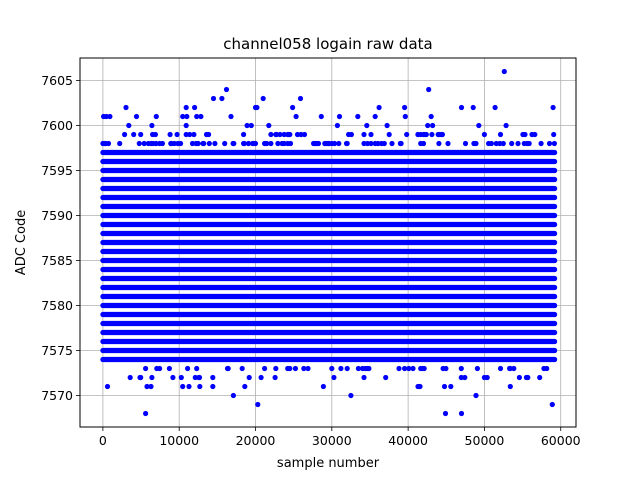  Describe the element at coordinates (561, 440) in the screenshot. I see `x-tick-label: 60000` at that location.